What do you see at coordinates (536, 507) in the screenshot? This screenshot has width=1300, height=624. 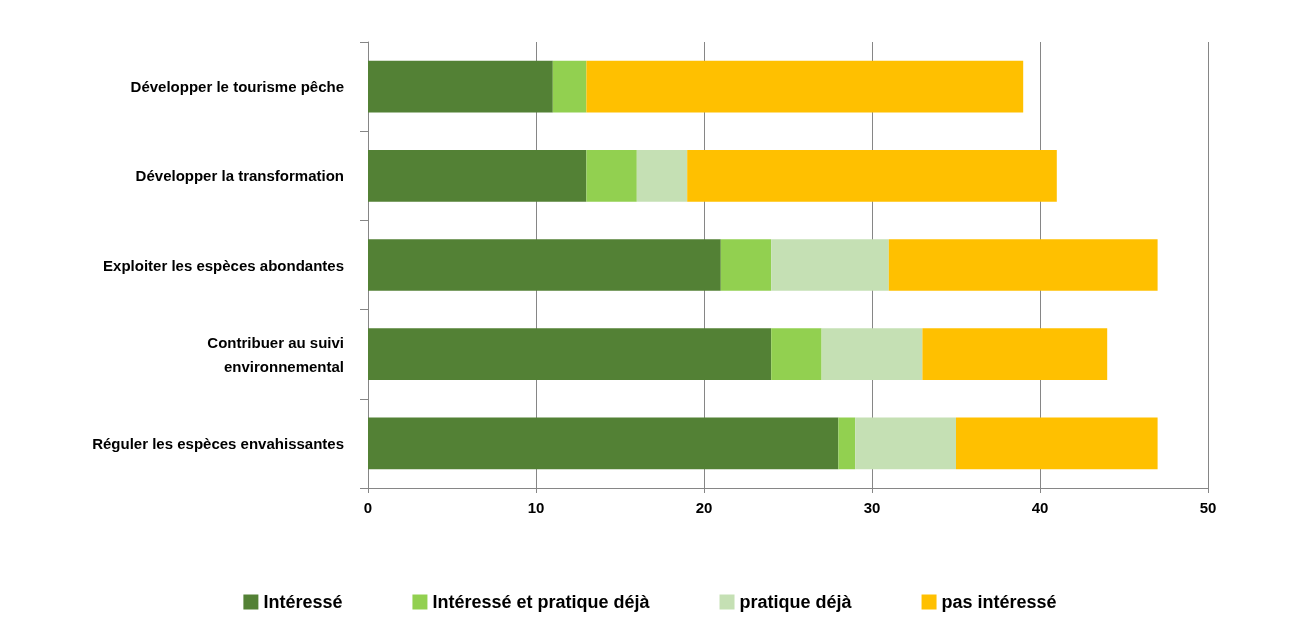 I see `x-tick-label: 10` at bounding box center [536, 507].